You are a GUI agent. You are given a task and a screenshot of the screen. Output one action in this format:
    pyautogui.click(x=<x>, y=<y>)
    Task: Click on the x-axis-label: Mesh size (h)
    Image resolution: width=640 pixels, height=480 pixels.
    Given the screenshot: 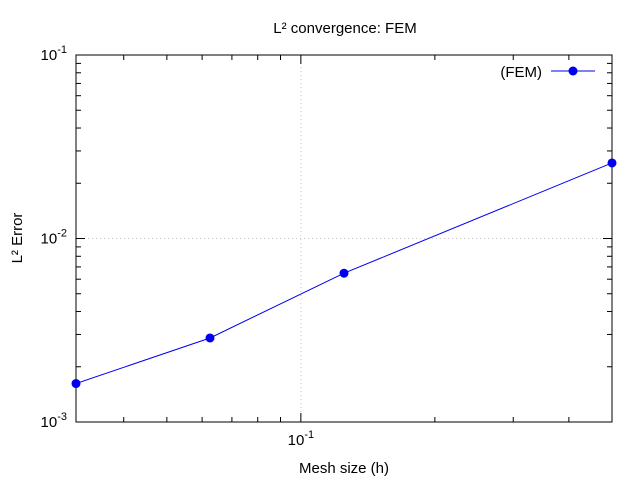 What is the action you would take?
    pyautogui.click(x=344, y=468)
    